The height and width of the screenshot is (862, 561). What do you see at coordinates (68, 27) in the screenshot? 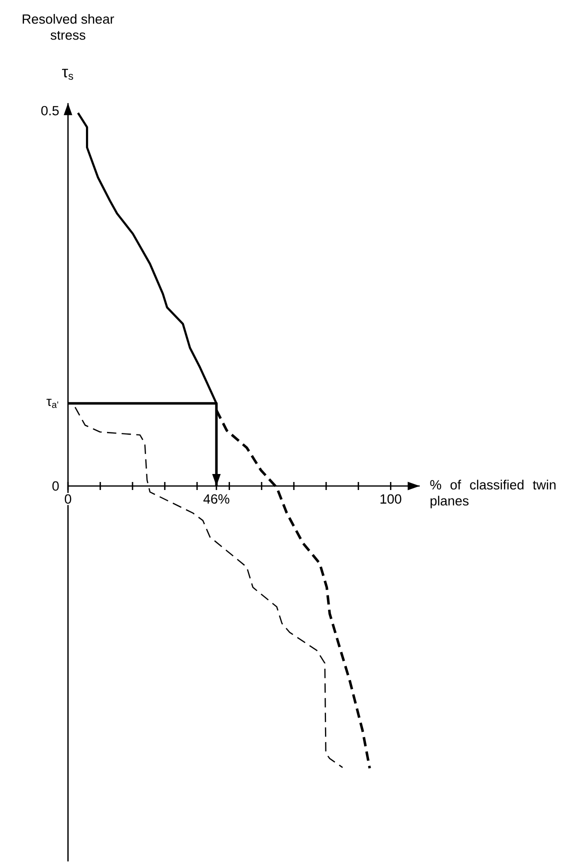
I see `y-axis-title: Resolved shear stress` at bounding box center [68, 27].